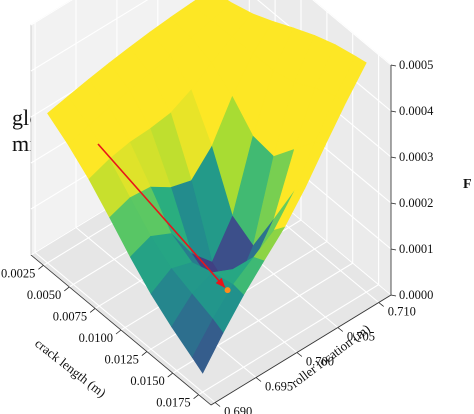 This screenshot has width=474, height=414. I want to click on z-axis-label: F, so click(467, 184).